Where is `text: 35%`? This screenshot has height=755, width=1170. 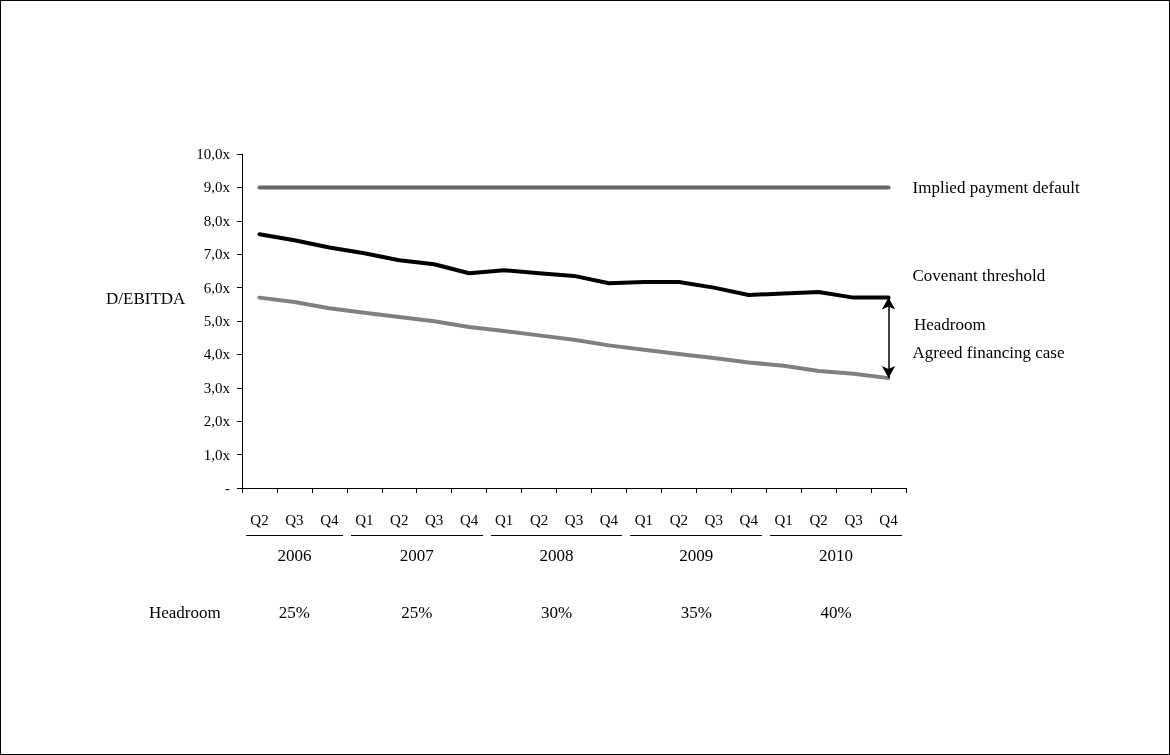
text: 35% is located at coordinates (696, 612).